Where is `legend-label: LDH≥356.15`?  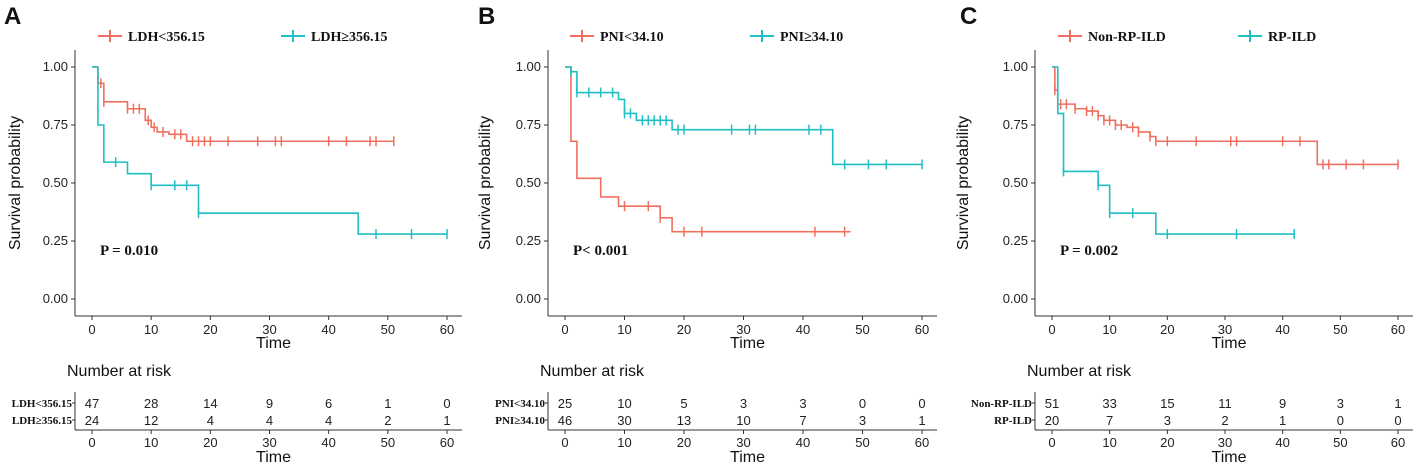 legend-label: LDH≥356.15 is located at coordinates (349, 37).